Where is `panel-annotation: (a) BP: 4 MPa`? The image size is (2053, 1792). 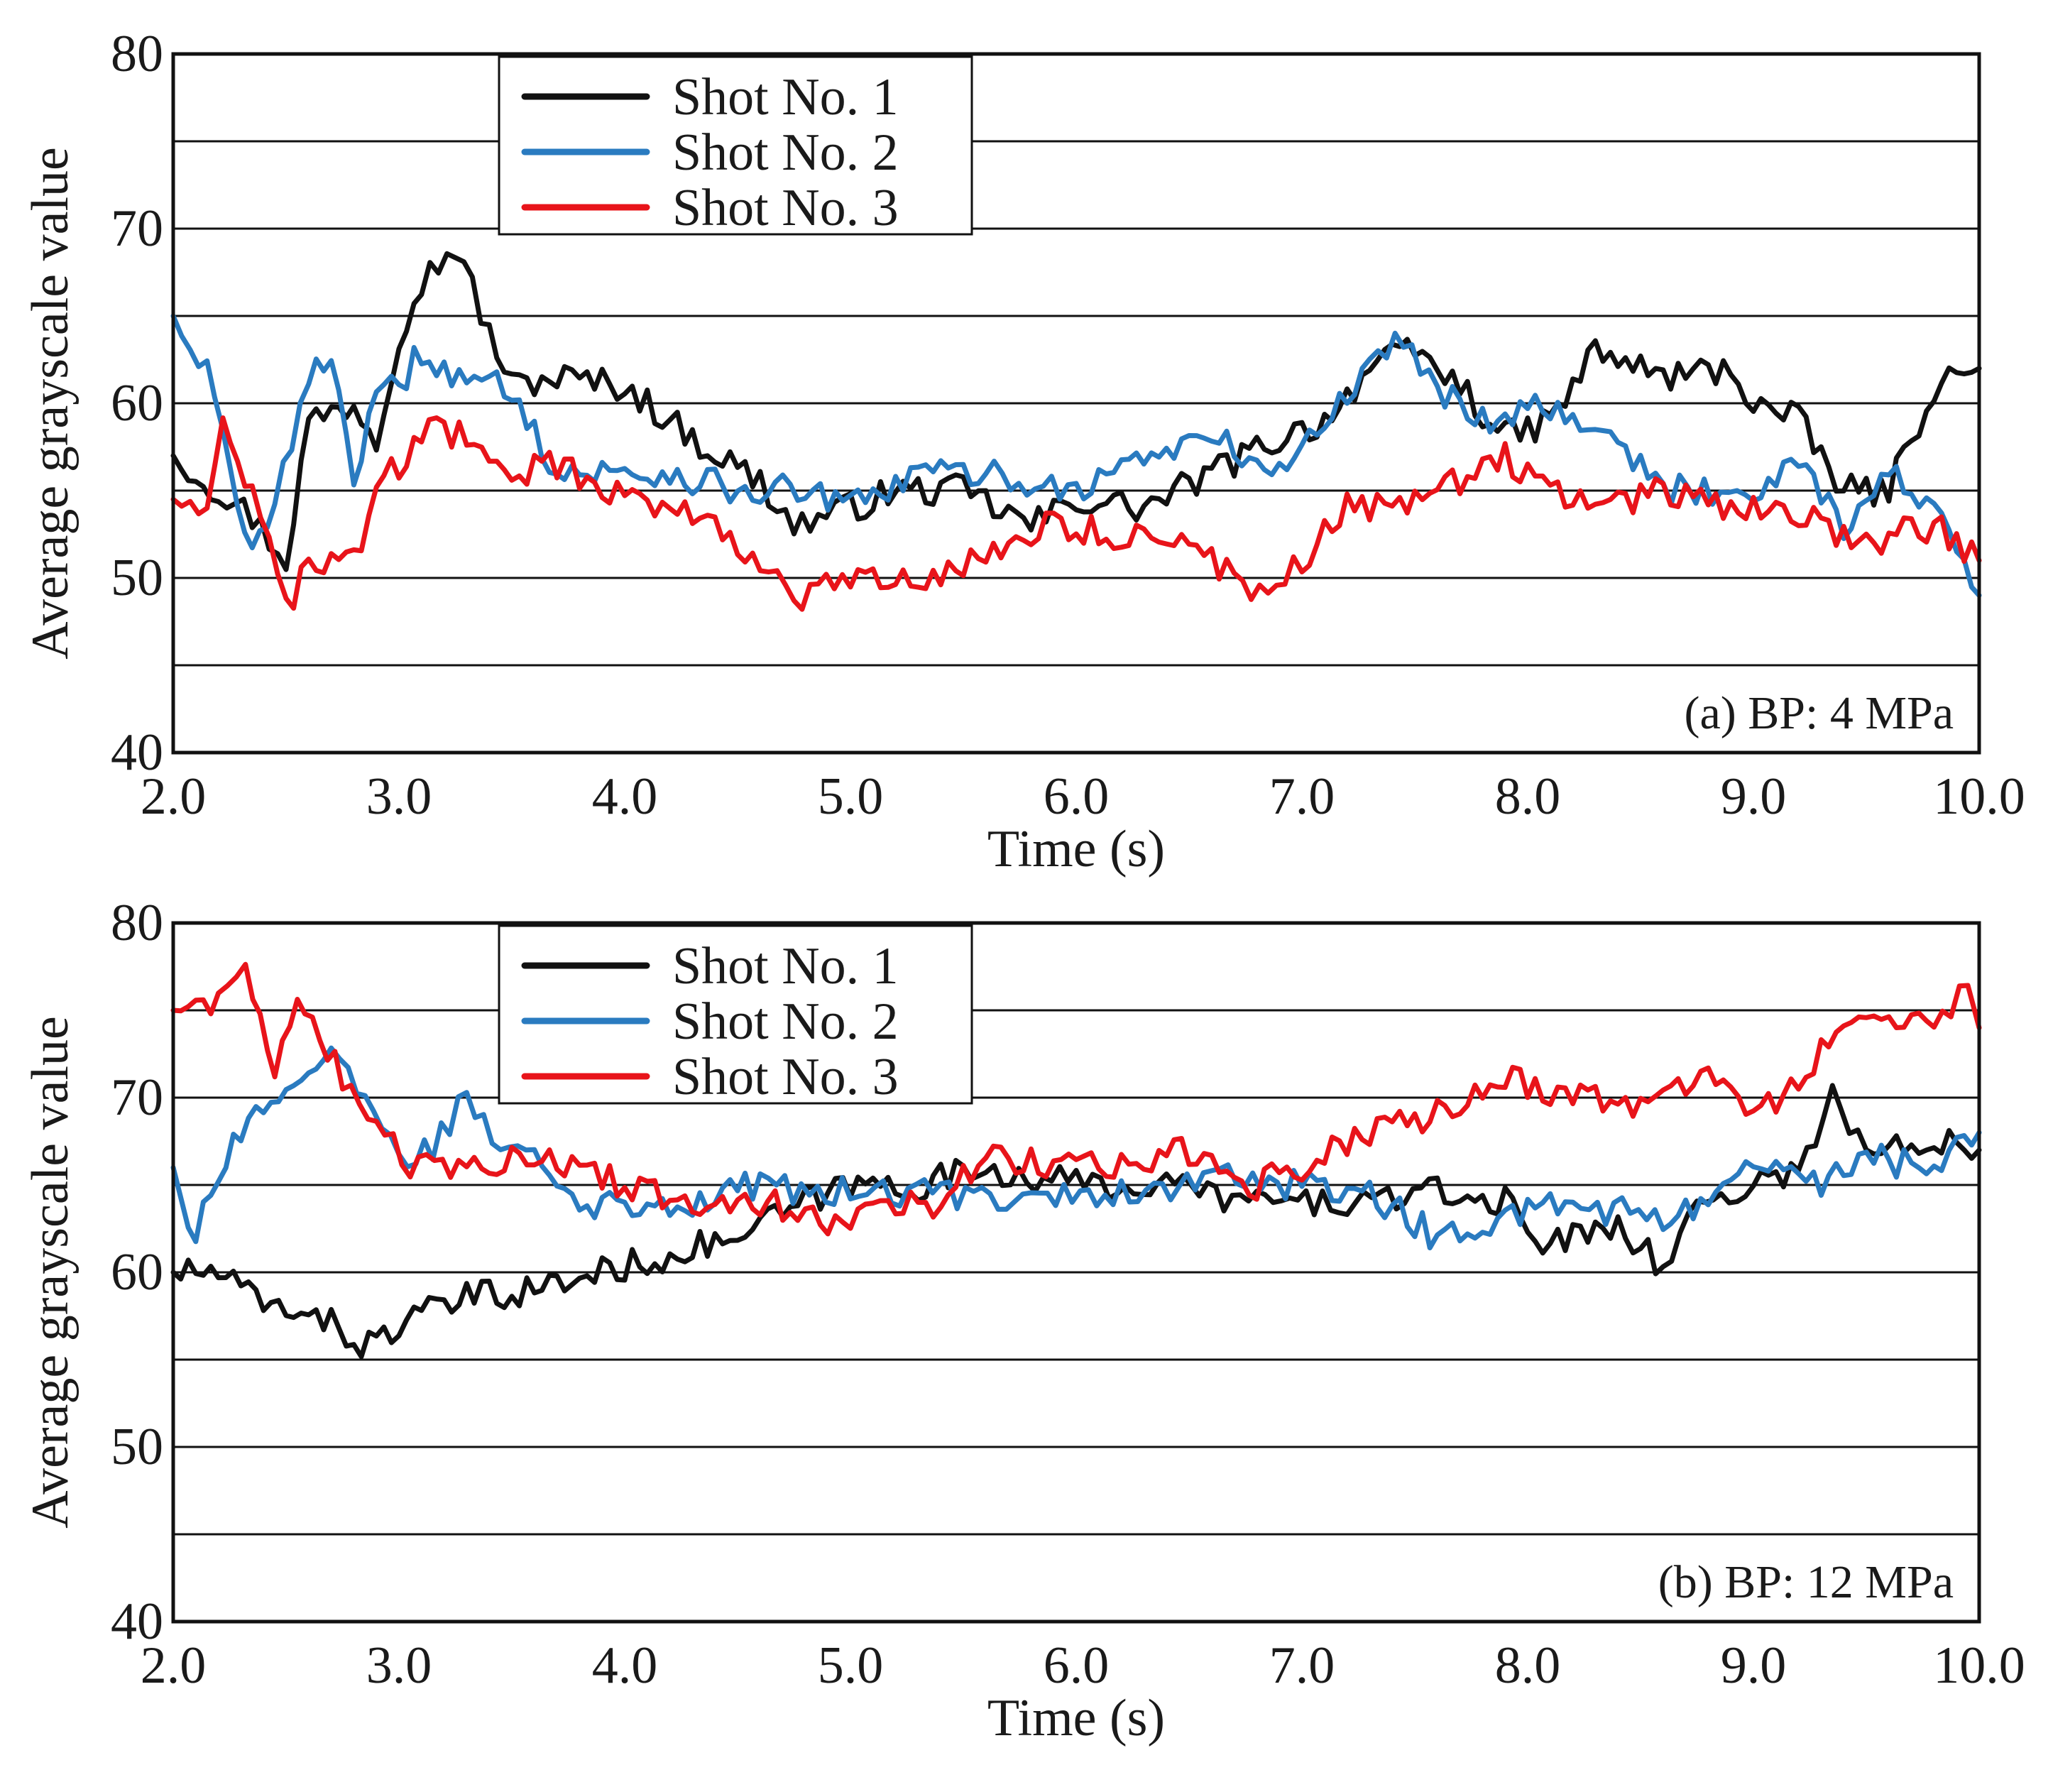
panel-annotation: (a) BP: 4 MPa is located at coordinates (1819, 713).